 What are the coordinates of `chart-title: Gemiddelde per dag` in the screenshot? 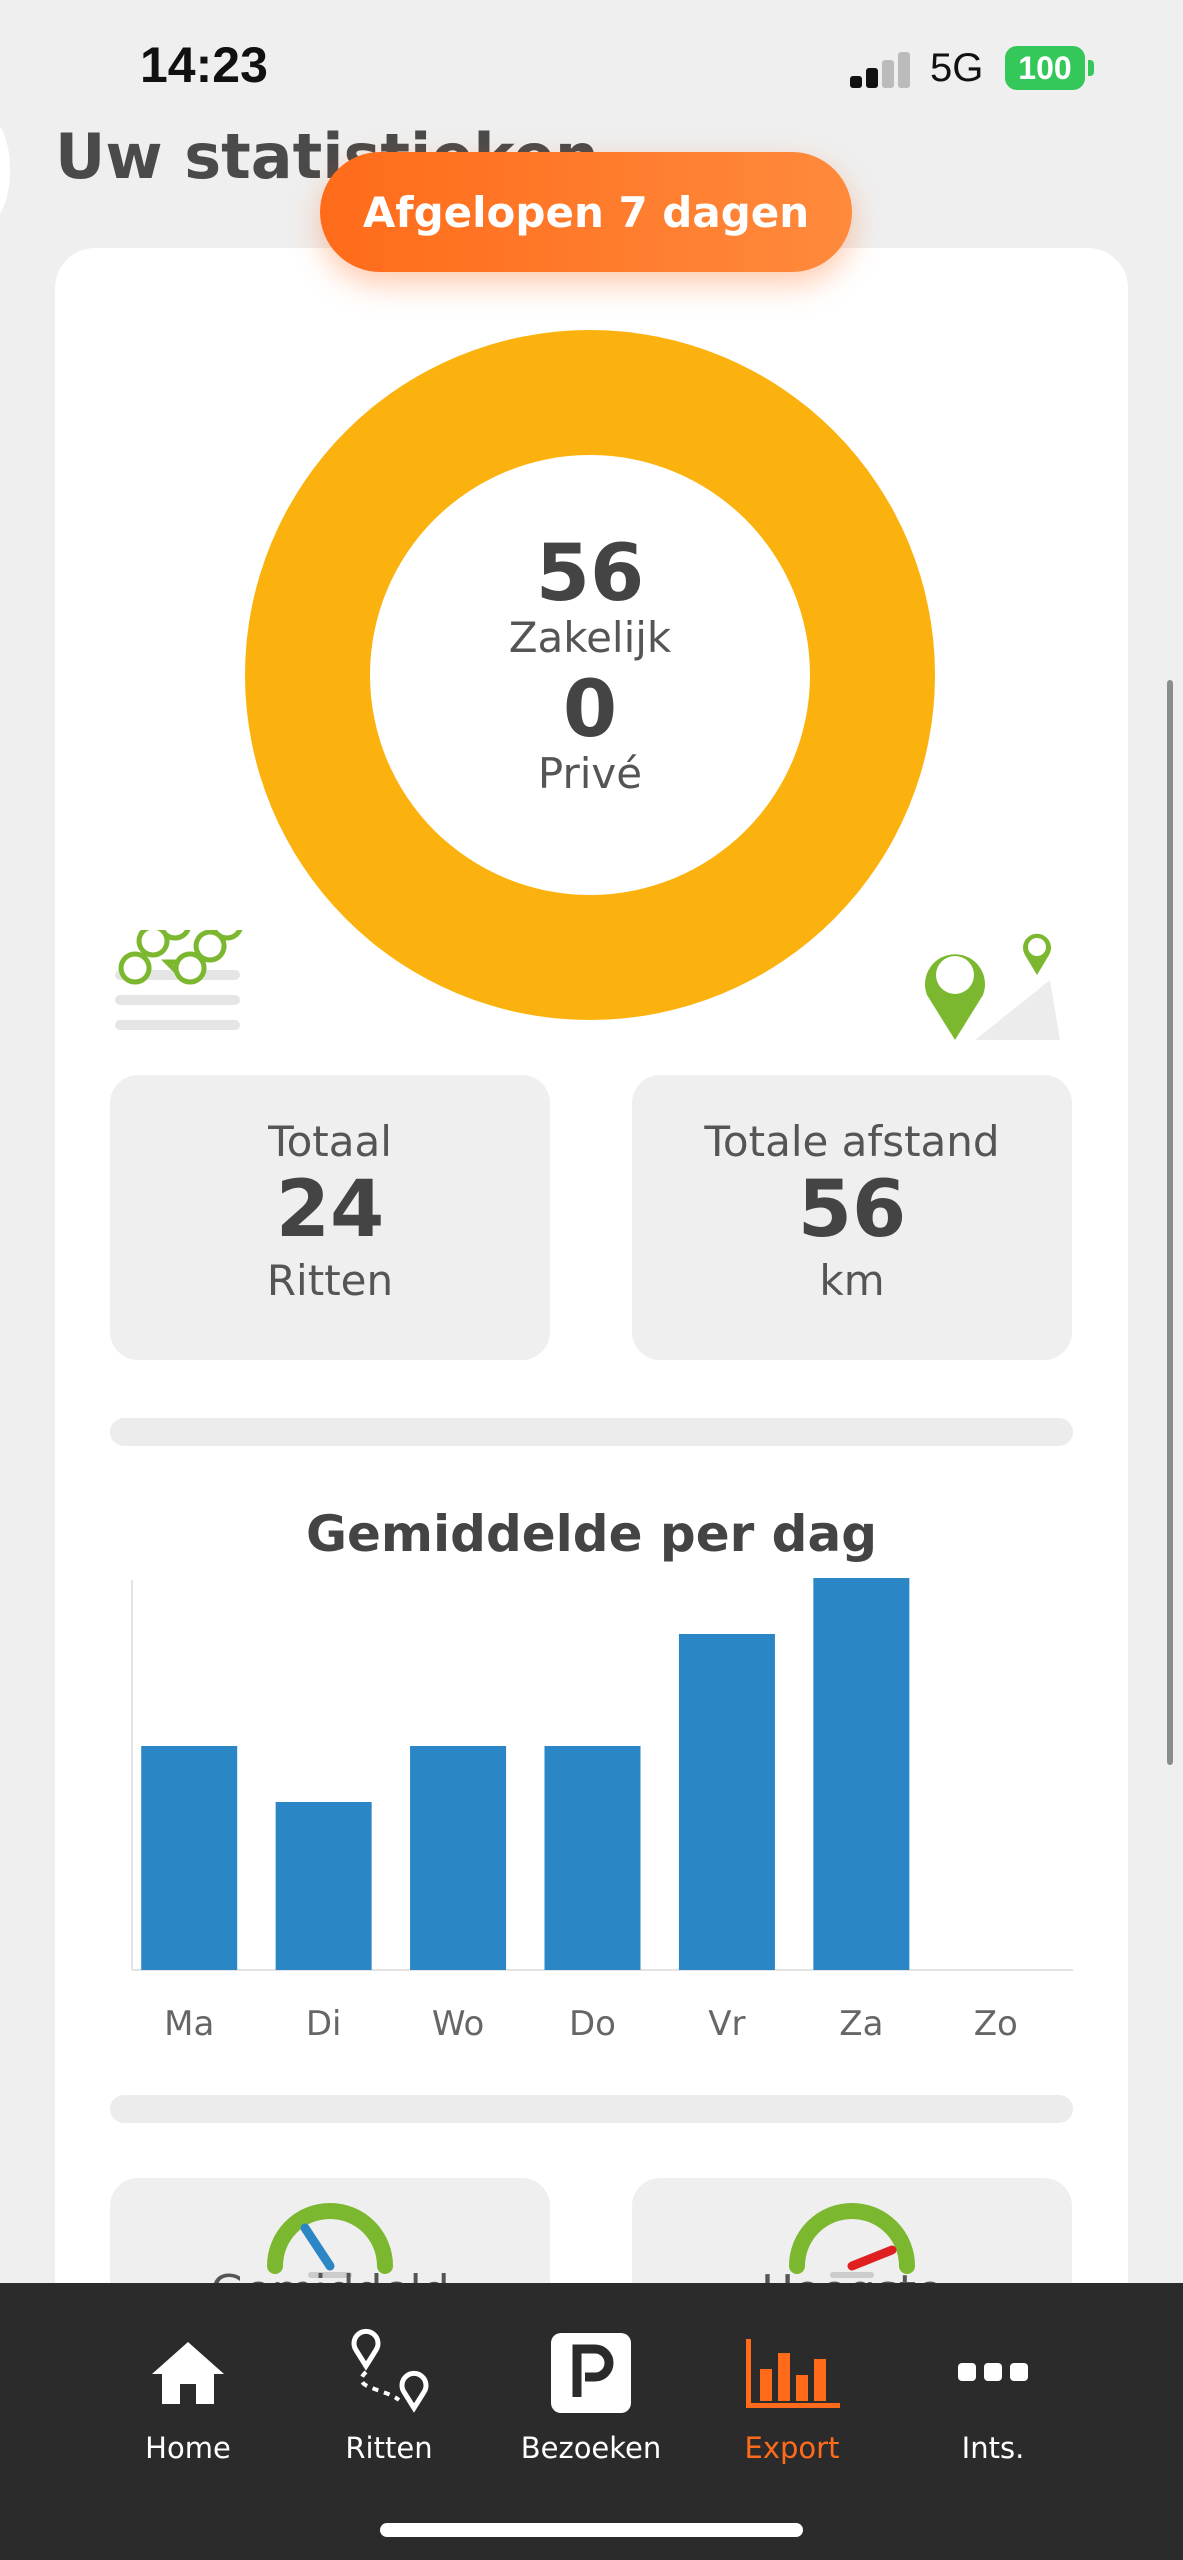 It's located at (591, 1534).